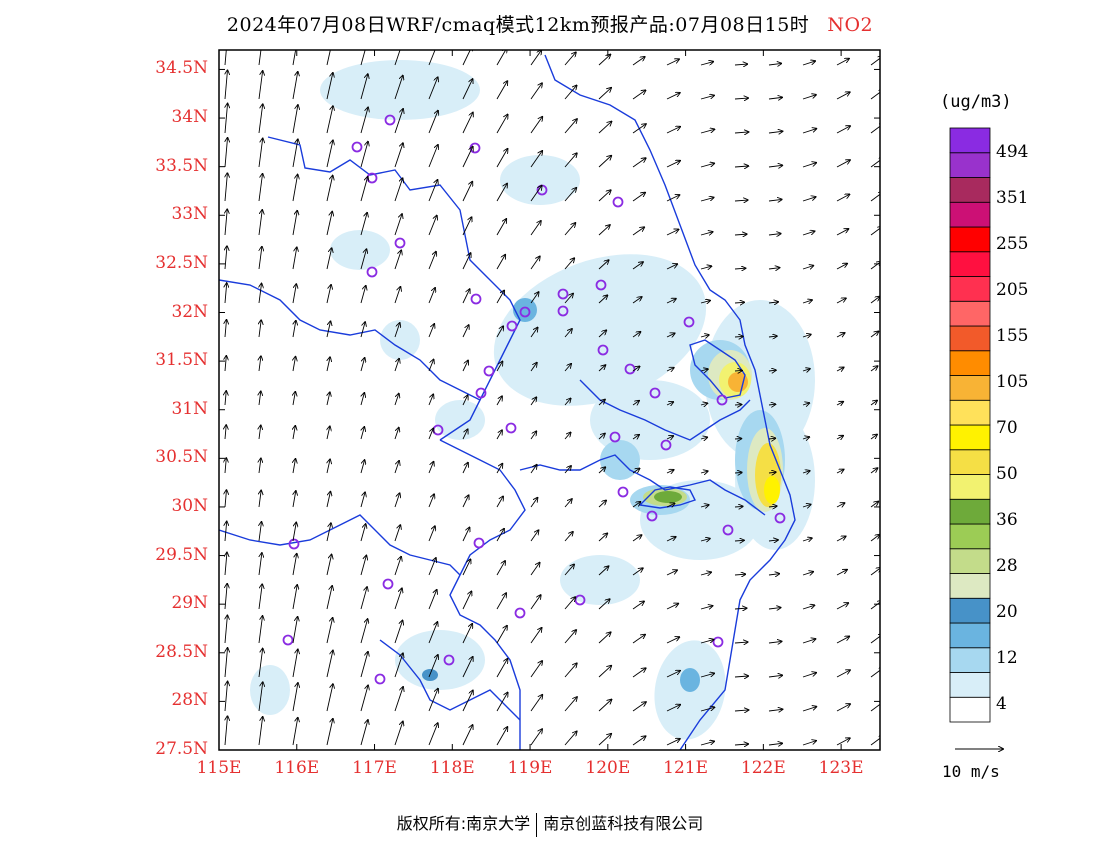  Describe the element at coordinates (1007, 566) in the screenshot. I see `colorbar-label: 28` at that location.